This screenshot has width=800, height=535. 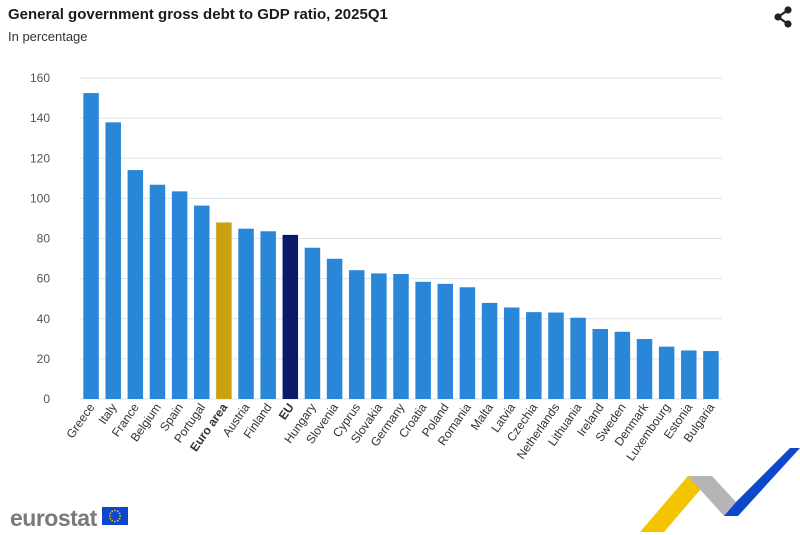 I want to click on bar-bulgaria, so click(x=711, y=375).